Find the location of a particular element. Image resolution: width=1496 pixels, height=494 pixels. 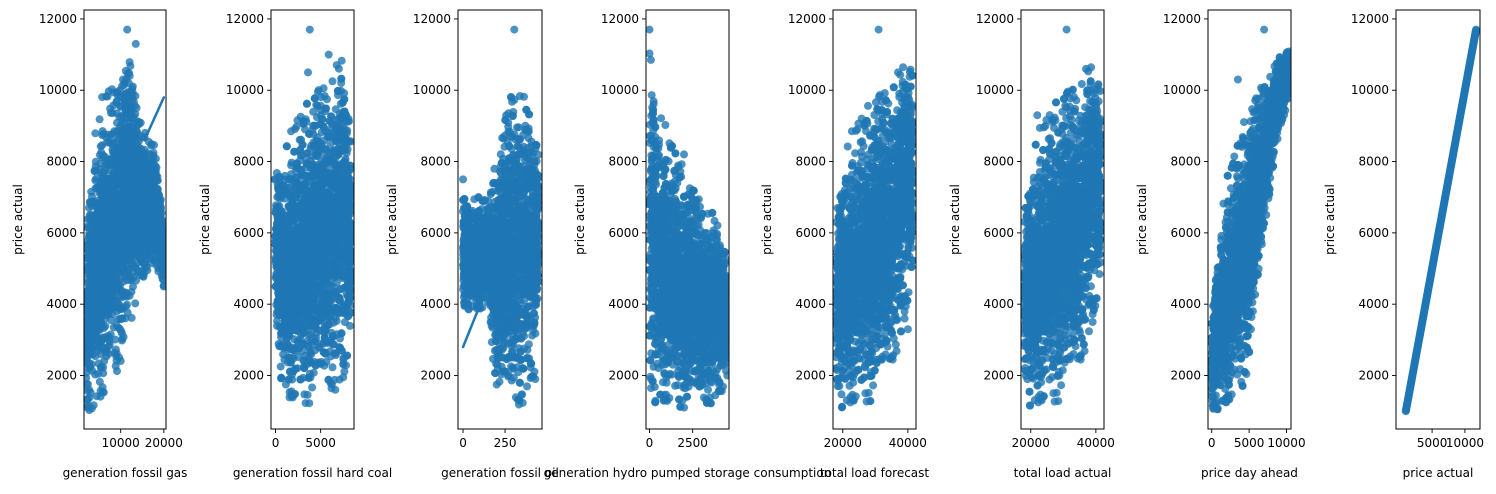

regression-line is located at coordinates (153, 118).